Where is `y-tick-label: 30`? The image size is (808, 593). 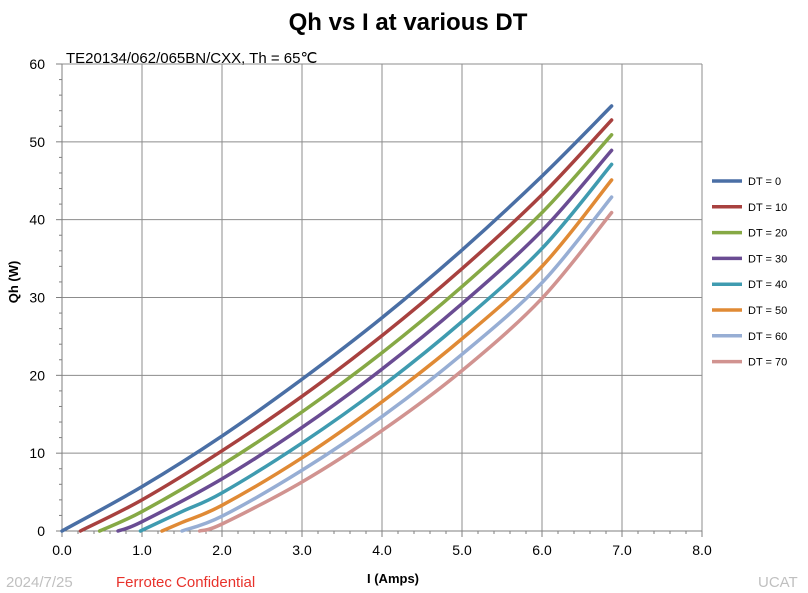 y-tick-label: 30 is located at coordinates (37, 298).